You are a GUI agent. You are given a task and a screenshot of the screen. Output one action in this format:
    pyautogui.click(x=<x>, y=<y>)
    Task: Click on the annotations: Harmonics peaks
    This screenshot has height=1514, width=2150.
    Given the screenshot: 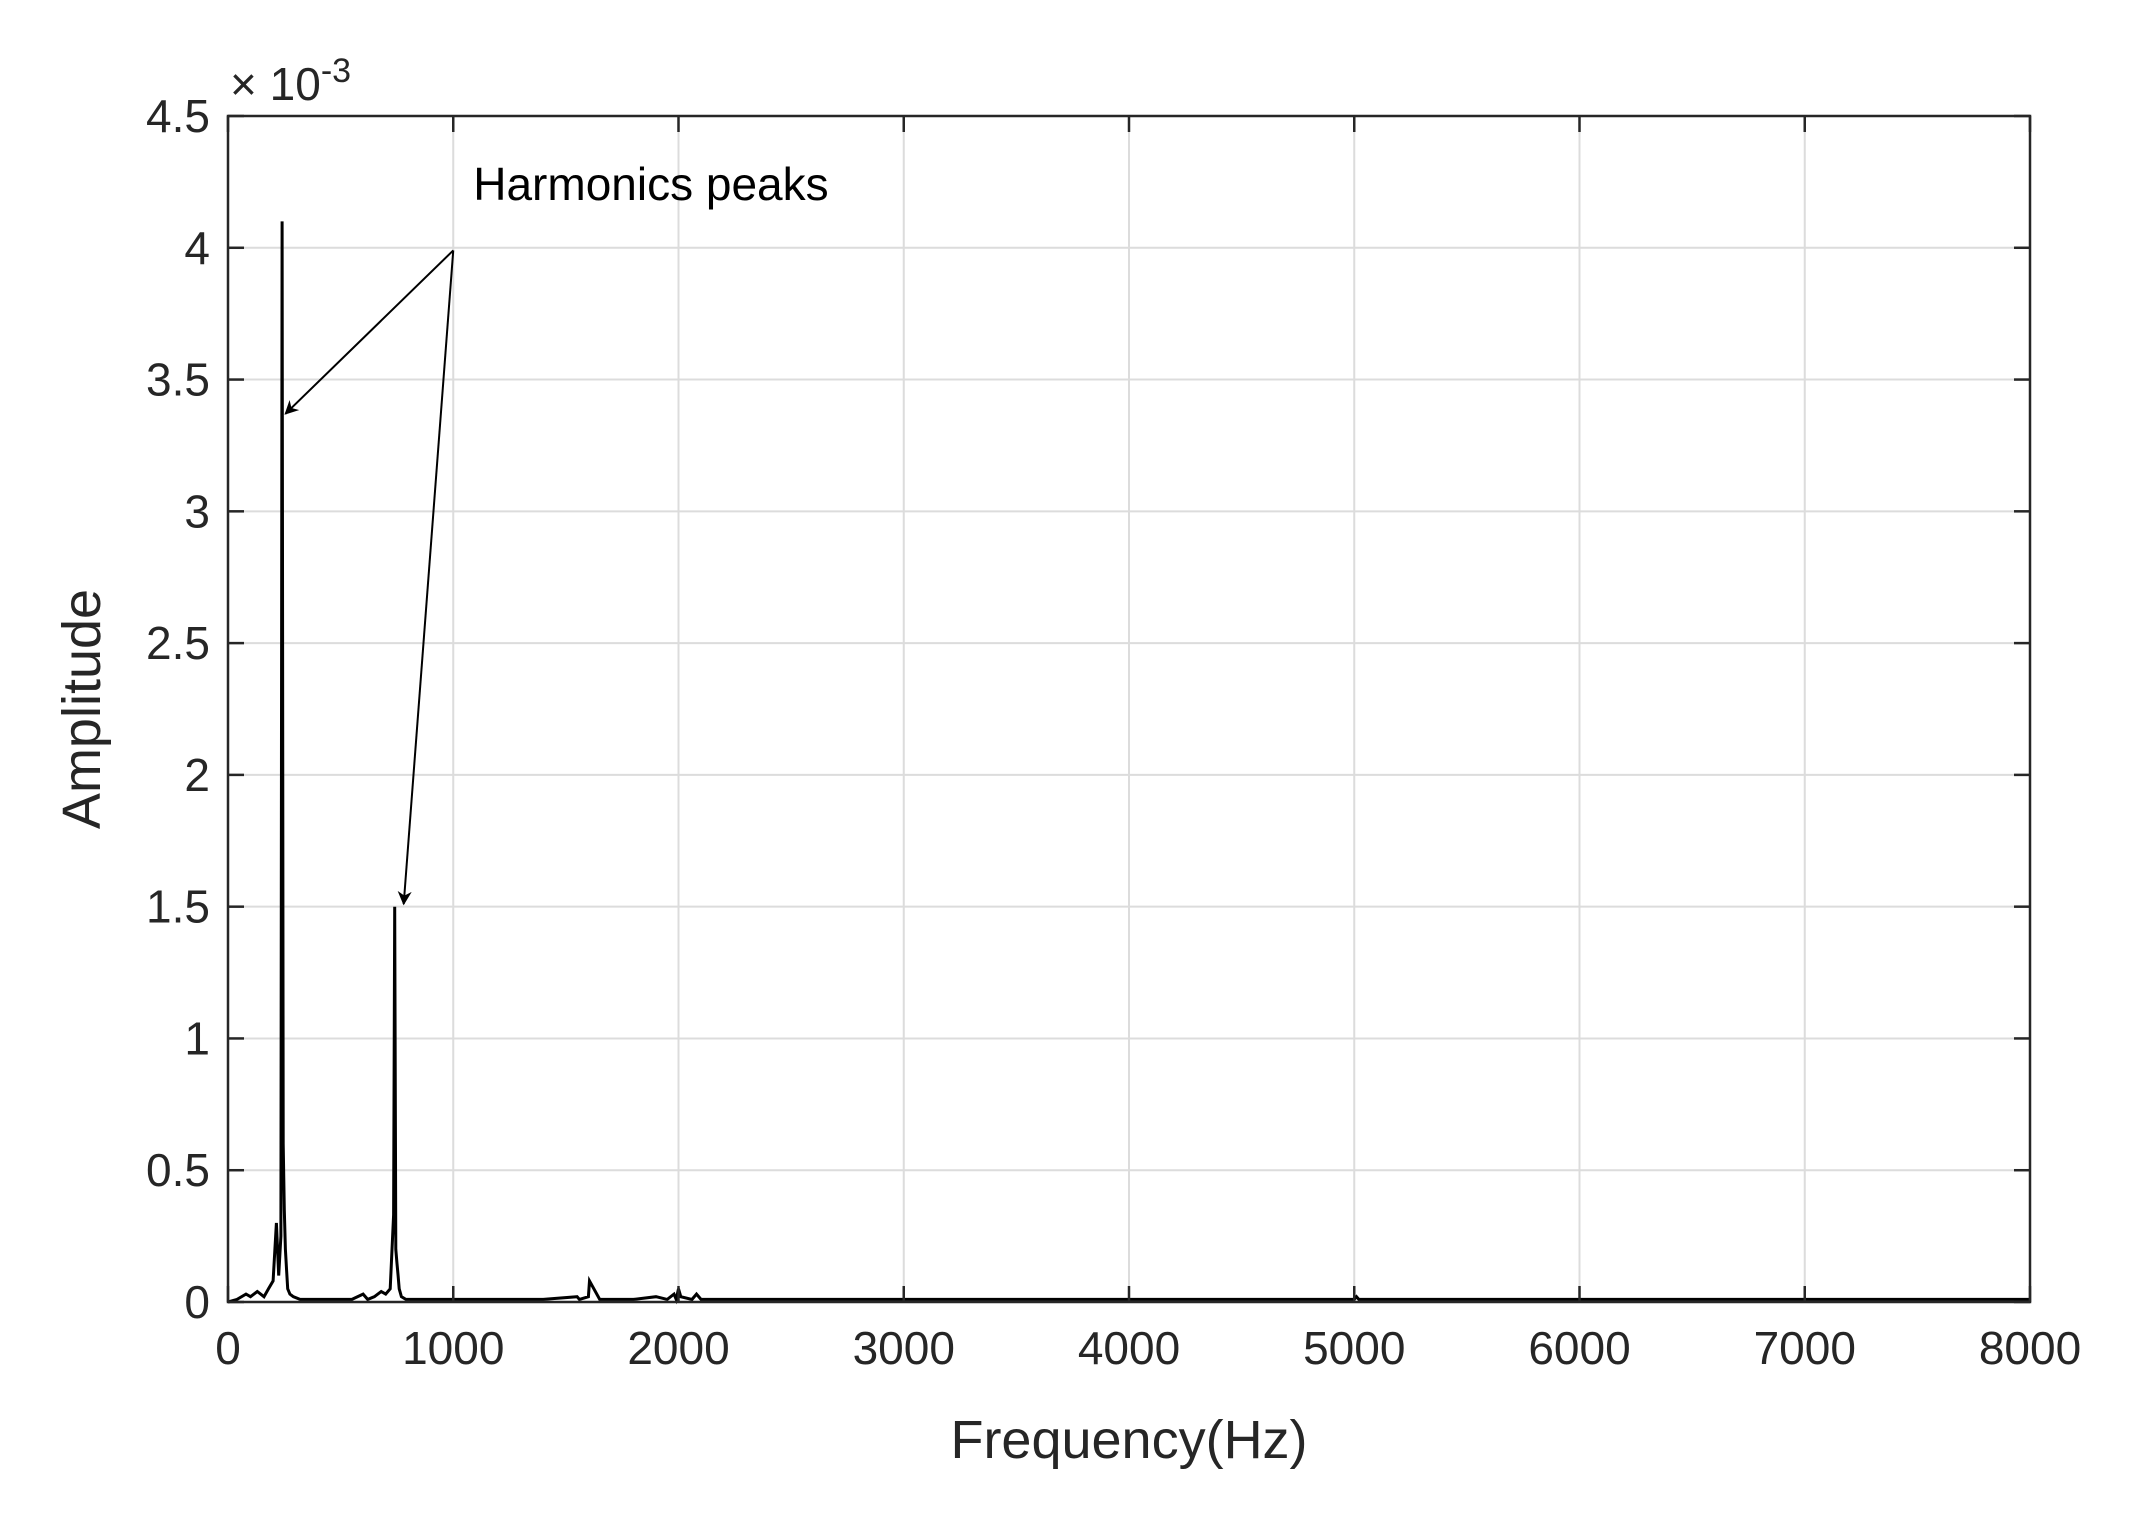 What is the action you would take?
    pyautogui.click(x=556, y=532)
    